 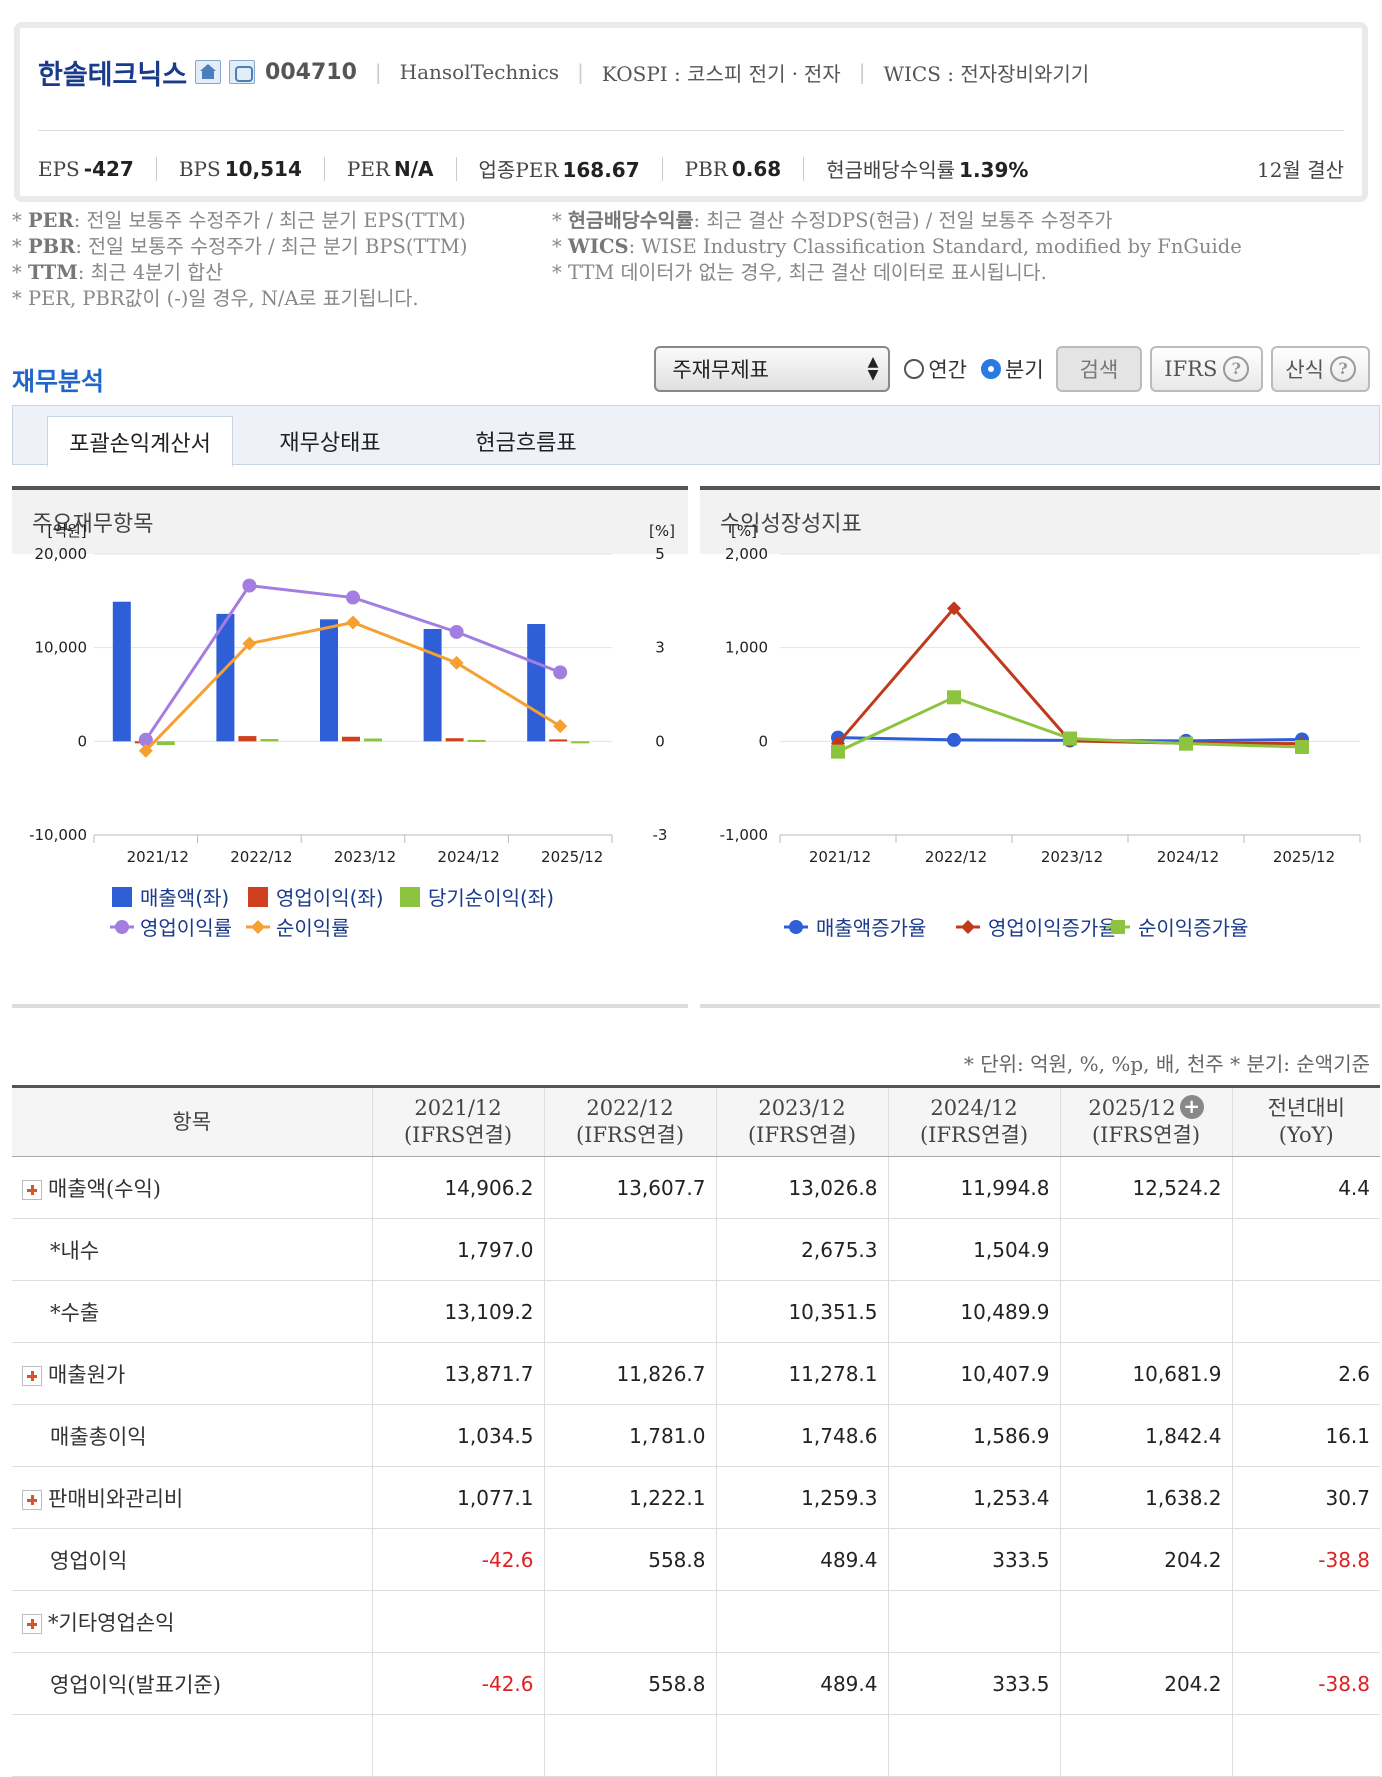 What do you see at coordinates (208, 72) in the screenshot?
I see `home-icon` at bounding box center [208, 72].